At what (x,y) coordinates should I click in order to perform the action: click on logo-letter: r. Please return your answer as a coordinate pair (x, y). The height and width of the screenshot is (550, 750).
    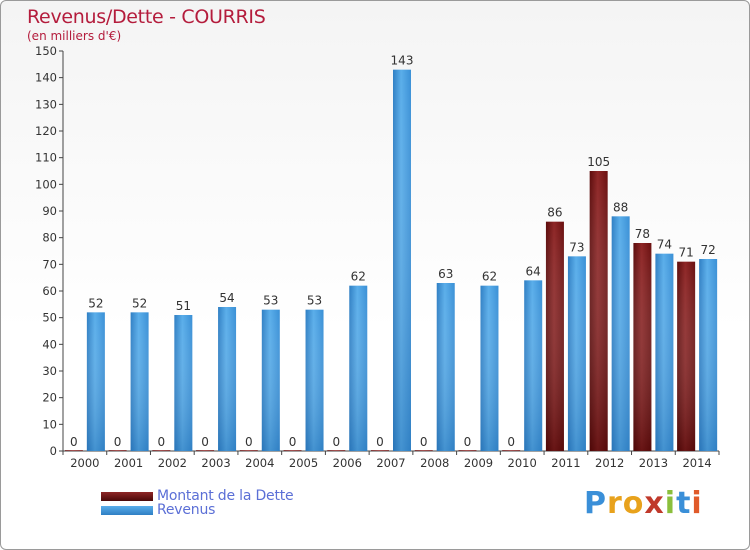
    Looking at the image, I should click on (615, 503).